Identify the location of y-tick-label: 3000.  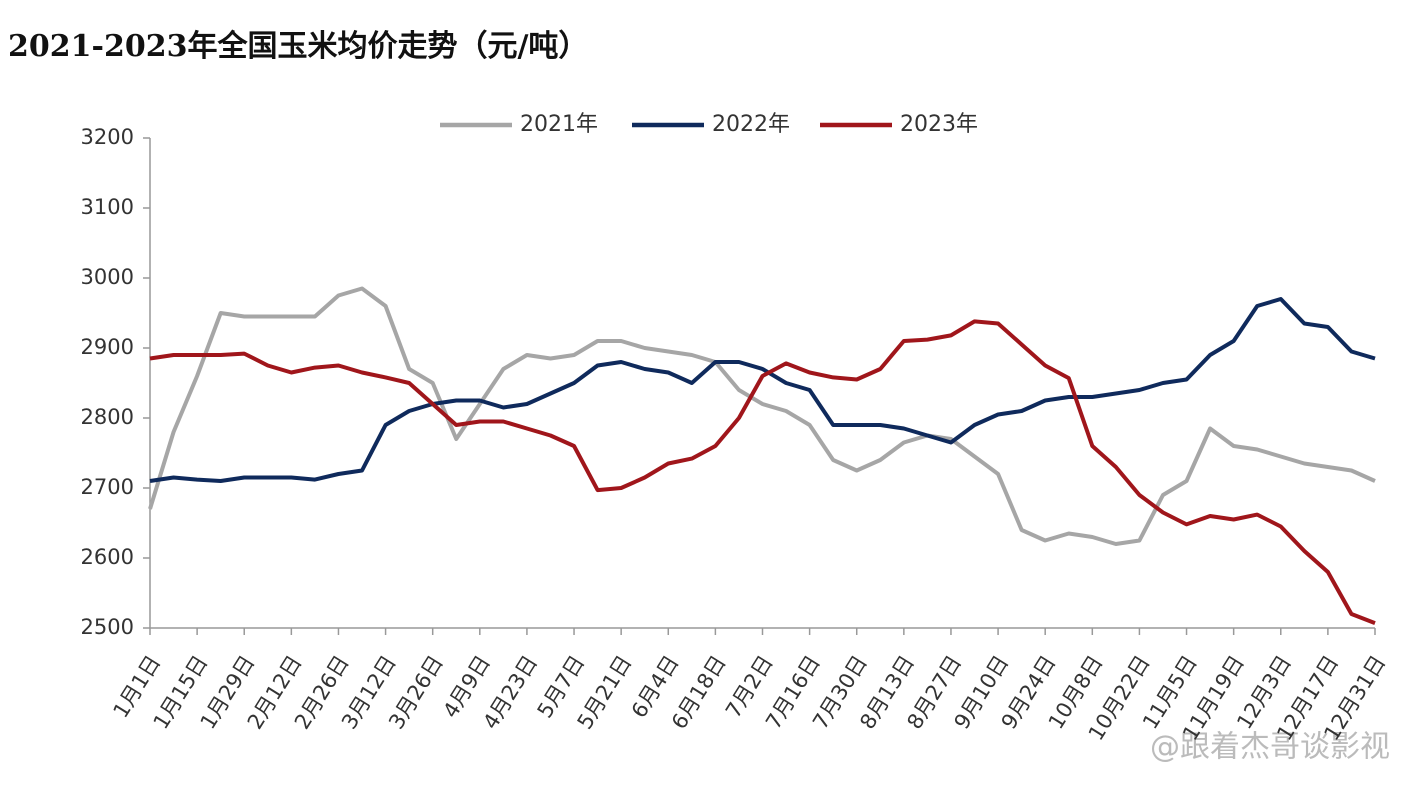
(107, 277).